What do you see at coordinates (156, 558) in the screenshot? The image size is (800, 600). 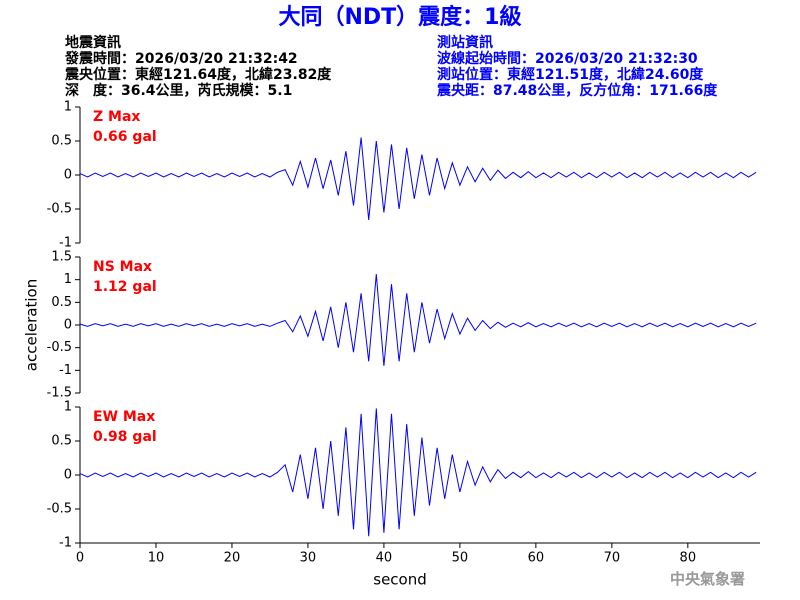 I see `x-tick-label: 10` at bounding box center [156, 558].